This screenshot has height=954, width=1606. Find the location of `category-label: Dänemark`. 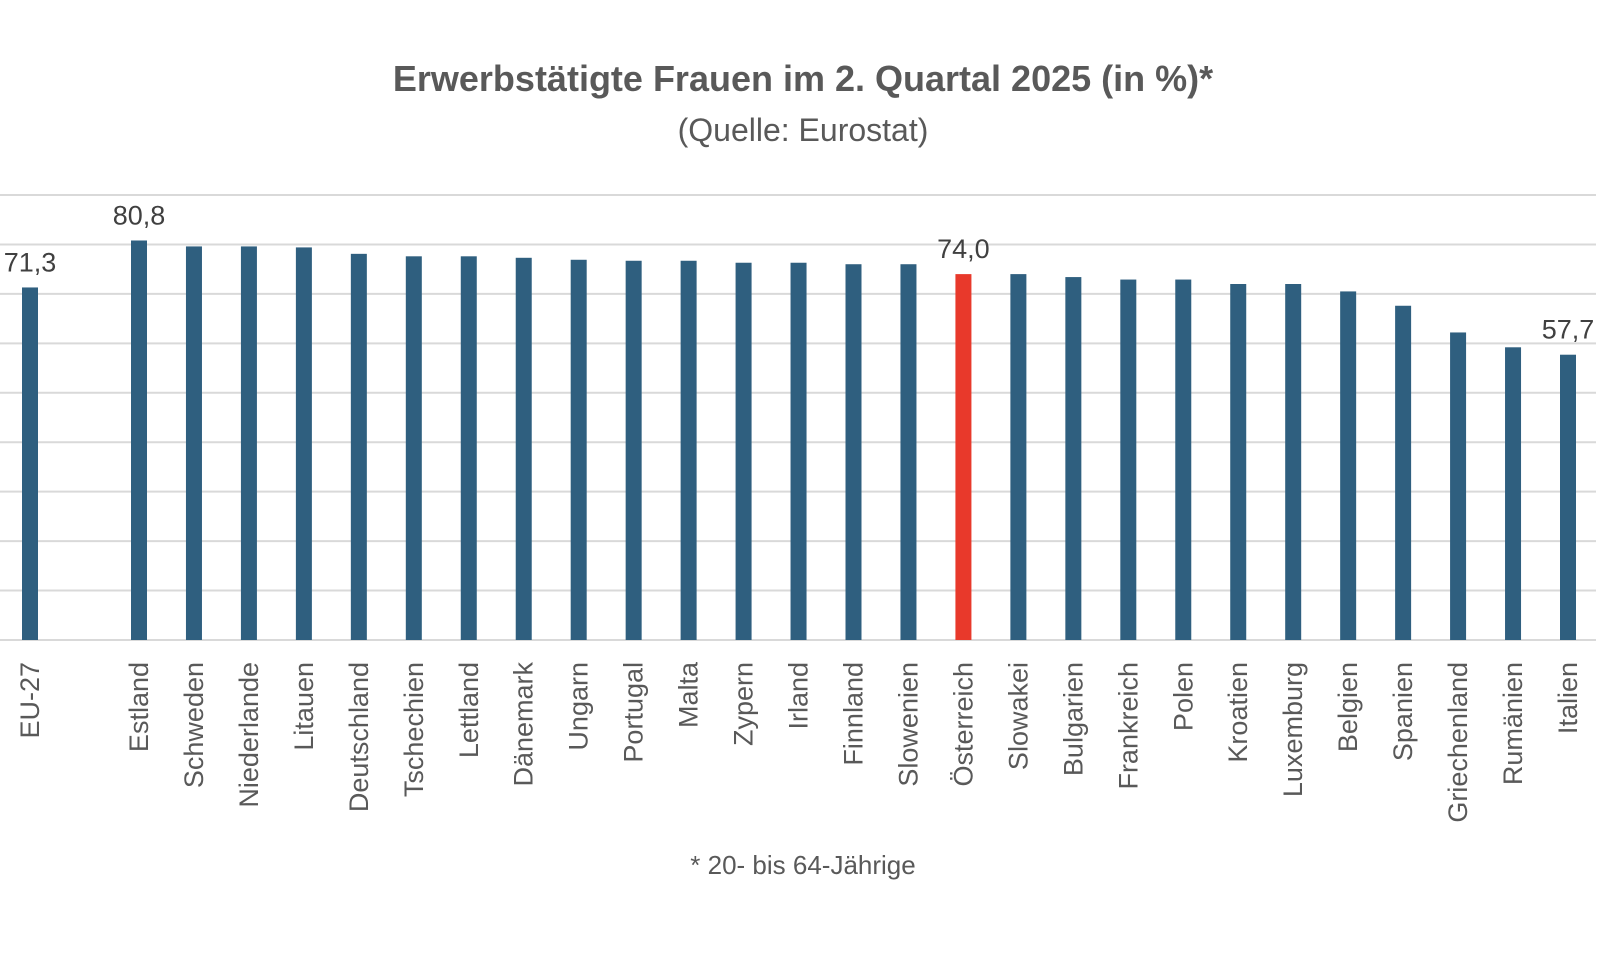

category-label: Dänemark is located at coordinates (524, 724).